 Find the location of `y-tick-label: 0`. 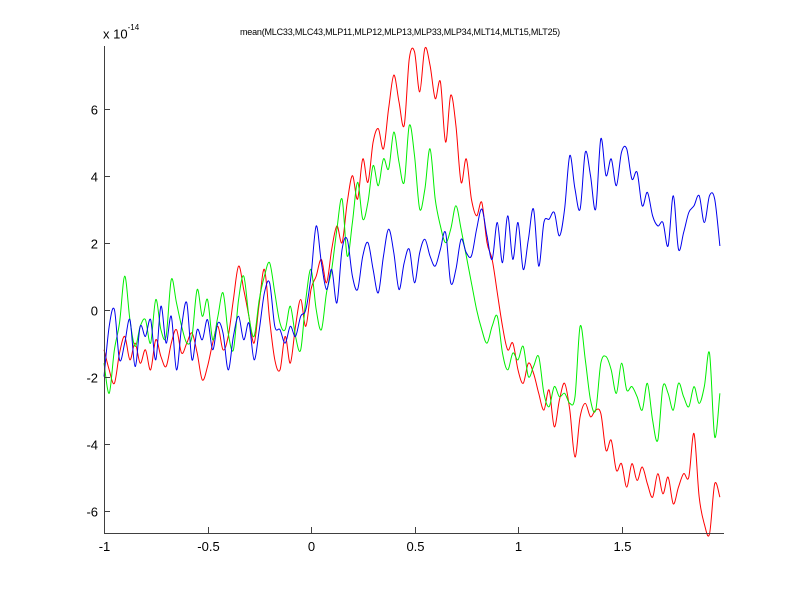

y-tick-label: 0 is located at coordinates (94, 311).